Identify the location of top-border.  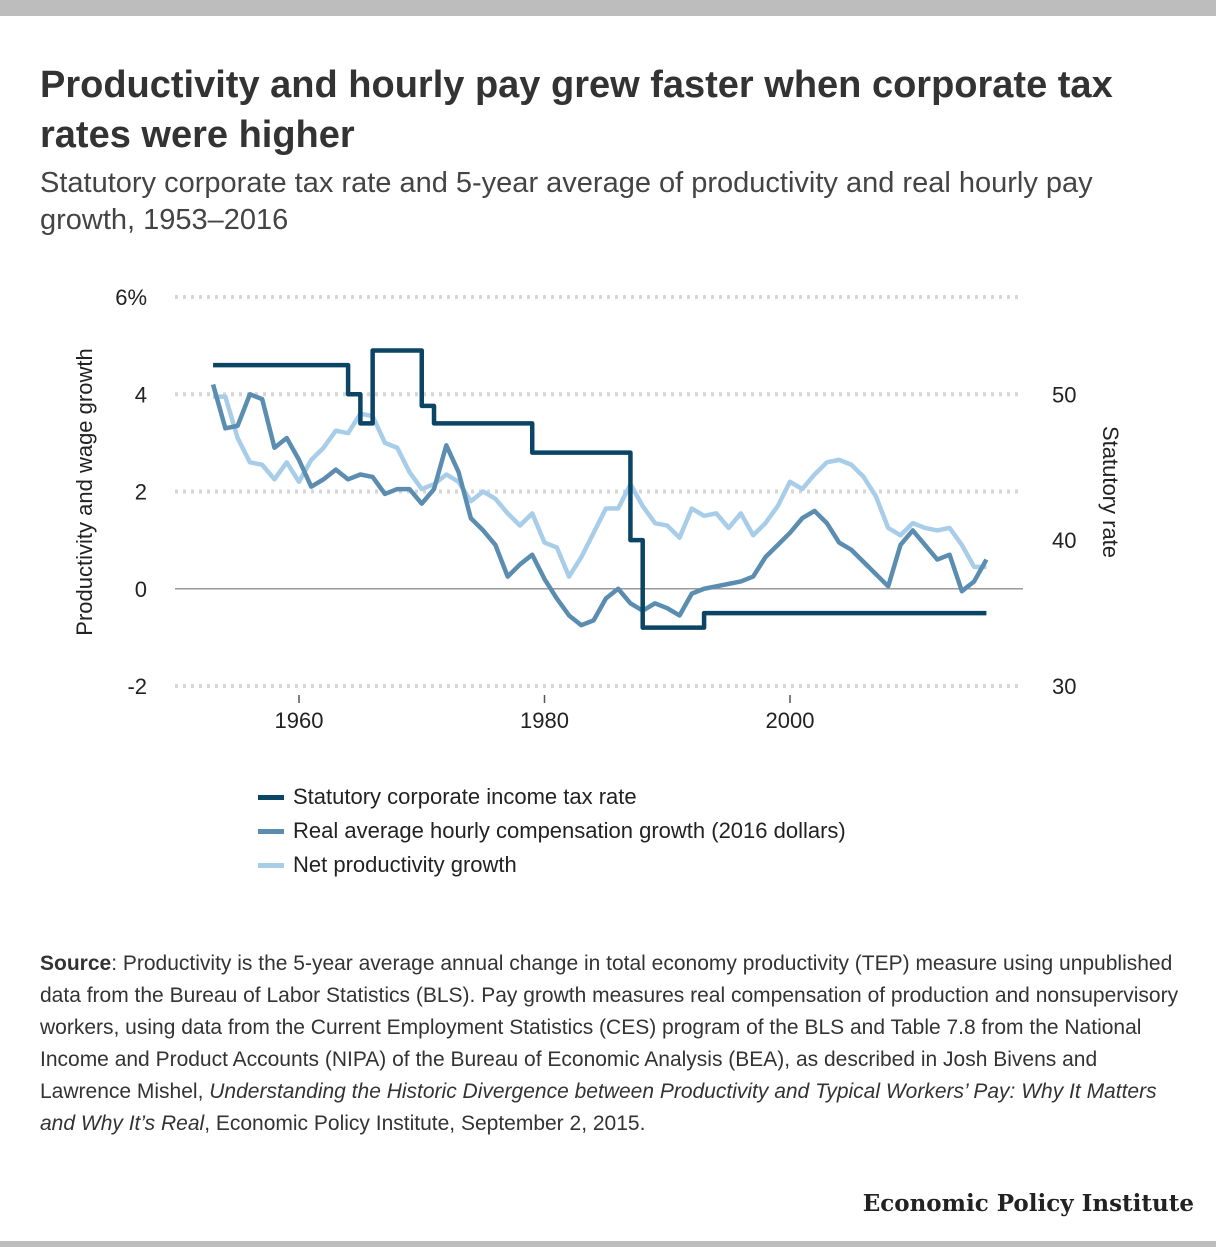
(608, 8).